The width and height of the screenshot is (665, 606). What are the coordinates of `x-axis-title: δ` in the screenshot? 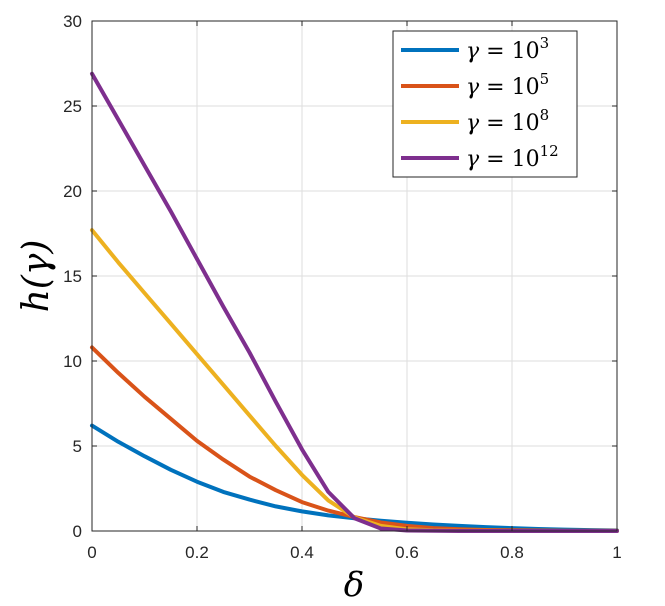 It's located at (354, 585).